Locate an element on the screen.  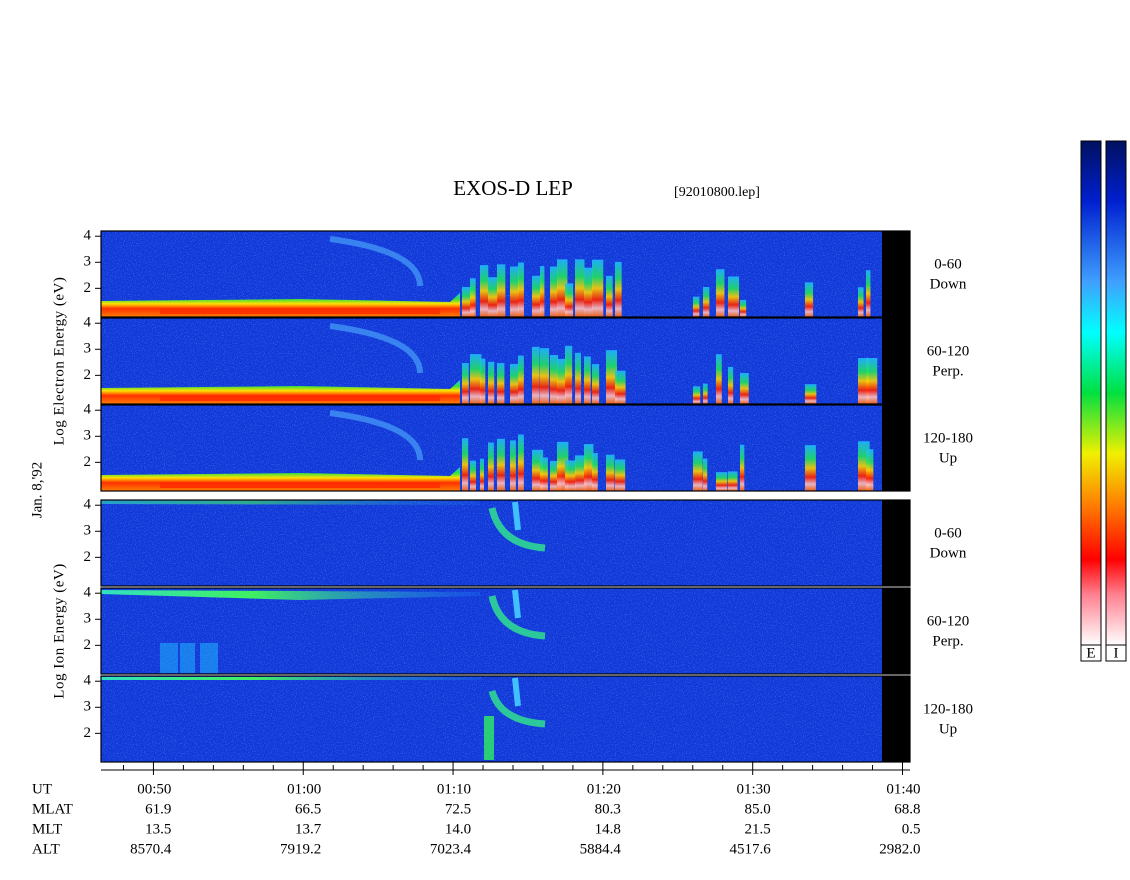
x-tick-label: 01:10 is located at coordinates (454, 789).